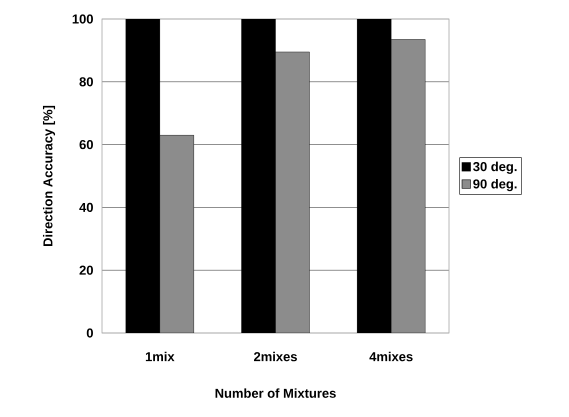  Describe the element at coordinates (276, 393) in the screenshot. I see `x-axis-title: Number of Mixtures` at that location.